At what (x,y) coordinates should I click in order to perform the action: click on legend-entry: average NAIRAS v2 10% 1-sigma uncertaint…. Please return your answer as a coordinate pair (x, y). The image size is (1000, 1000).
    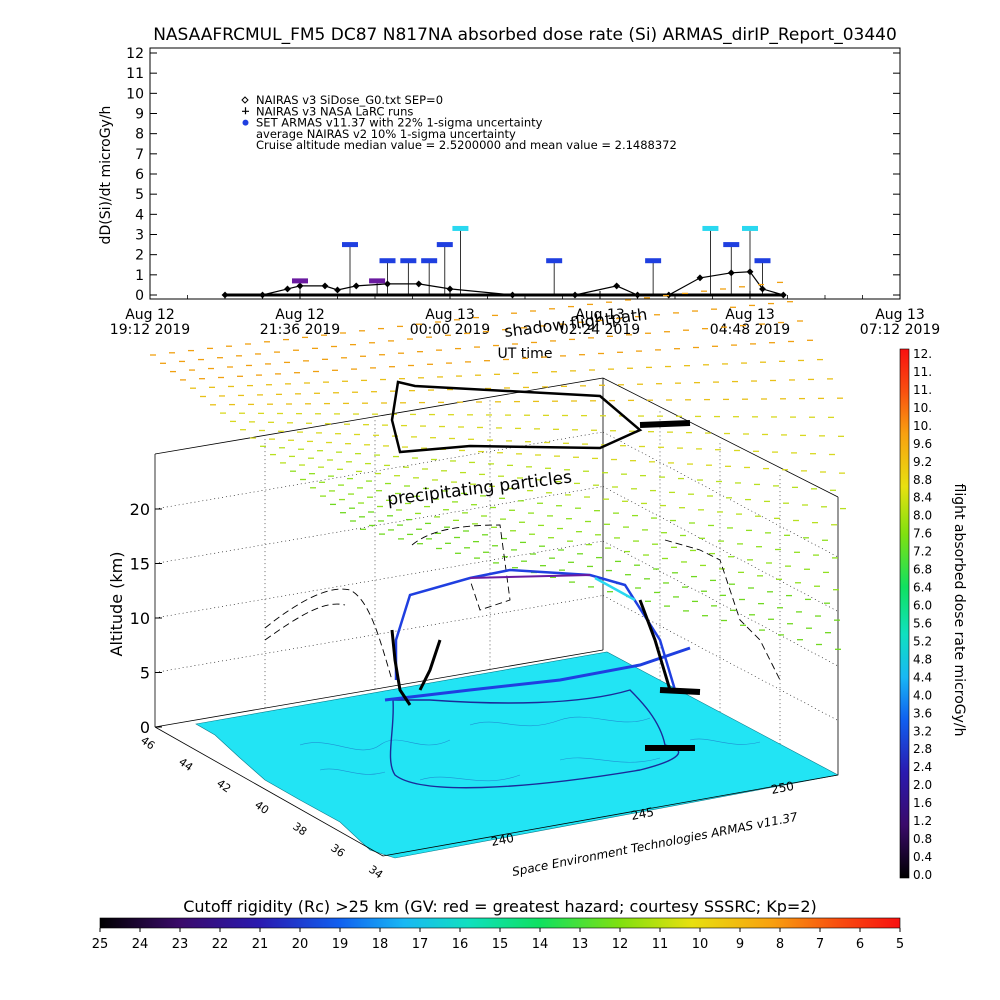
    Looking at the image, I should click on (386, 134).